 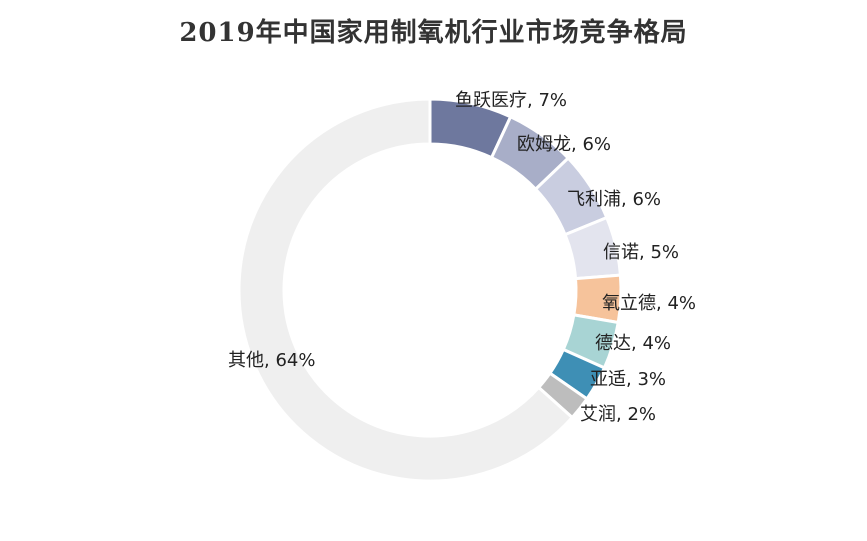 What do you see at coordinates (614, 199) in the screenshot?
I see `slice-label: 飞利浦, 6%` at bounding box center [614, 199].